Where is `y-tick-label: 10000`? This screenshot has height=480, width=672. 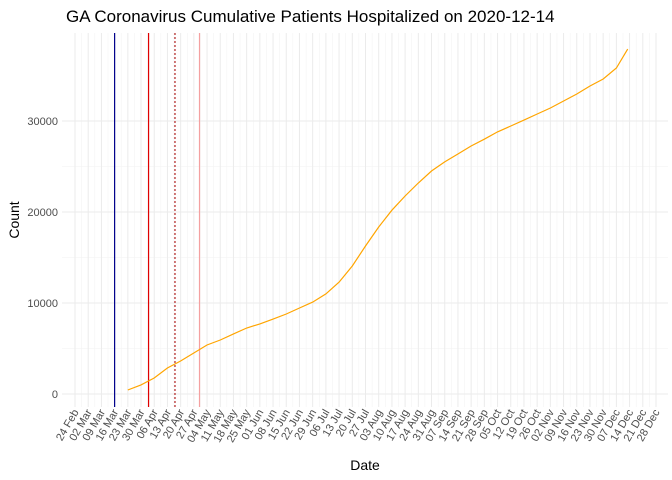 y-tick-label: 10000 is located at coordinates (42, 304).